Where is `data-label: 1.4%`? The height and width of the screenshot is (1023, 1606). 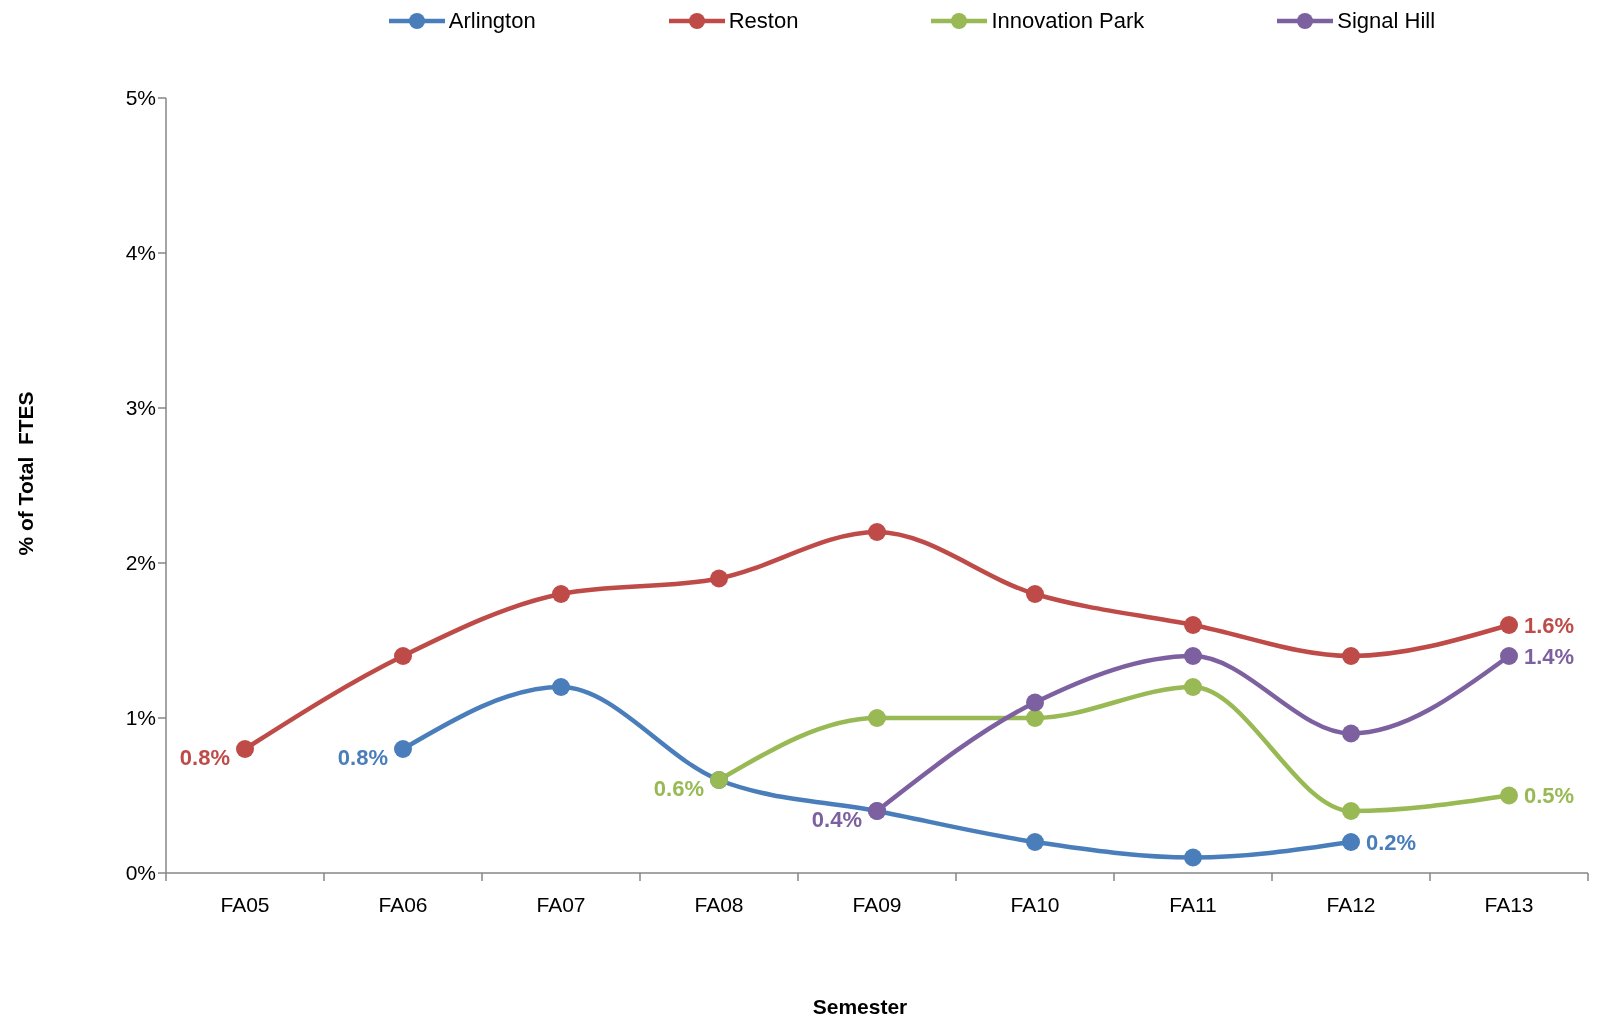
data-label: 1.4% is located at coordinates (1549, 656).